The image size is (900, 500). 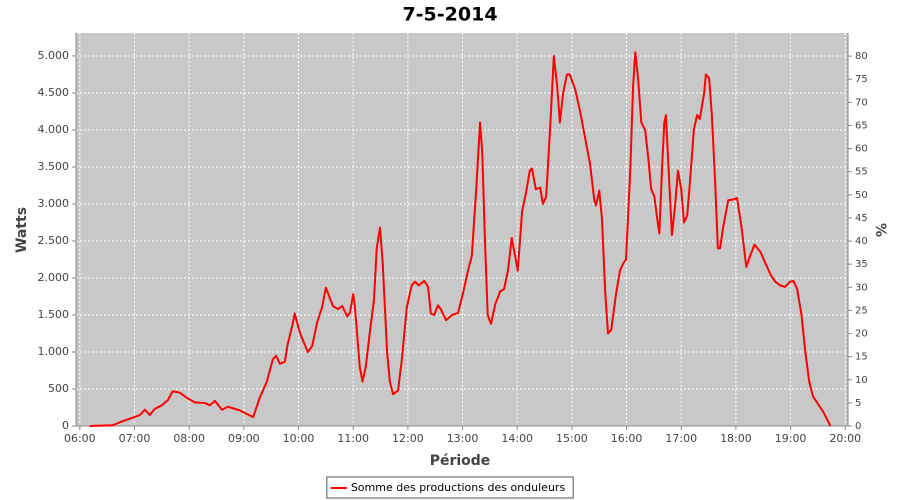 I want to click on x-tick-label: 16:00, so click(x=627, y=438).